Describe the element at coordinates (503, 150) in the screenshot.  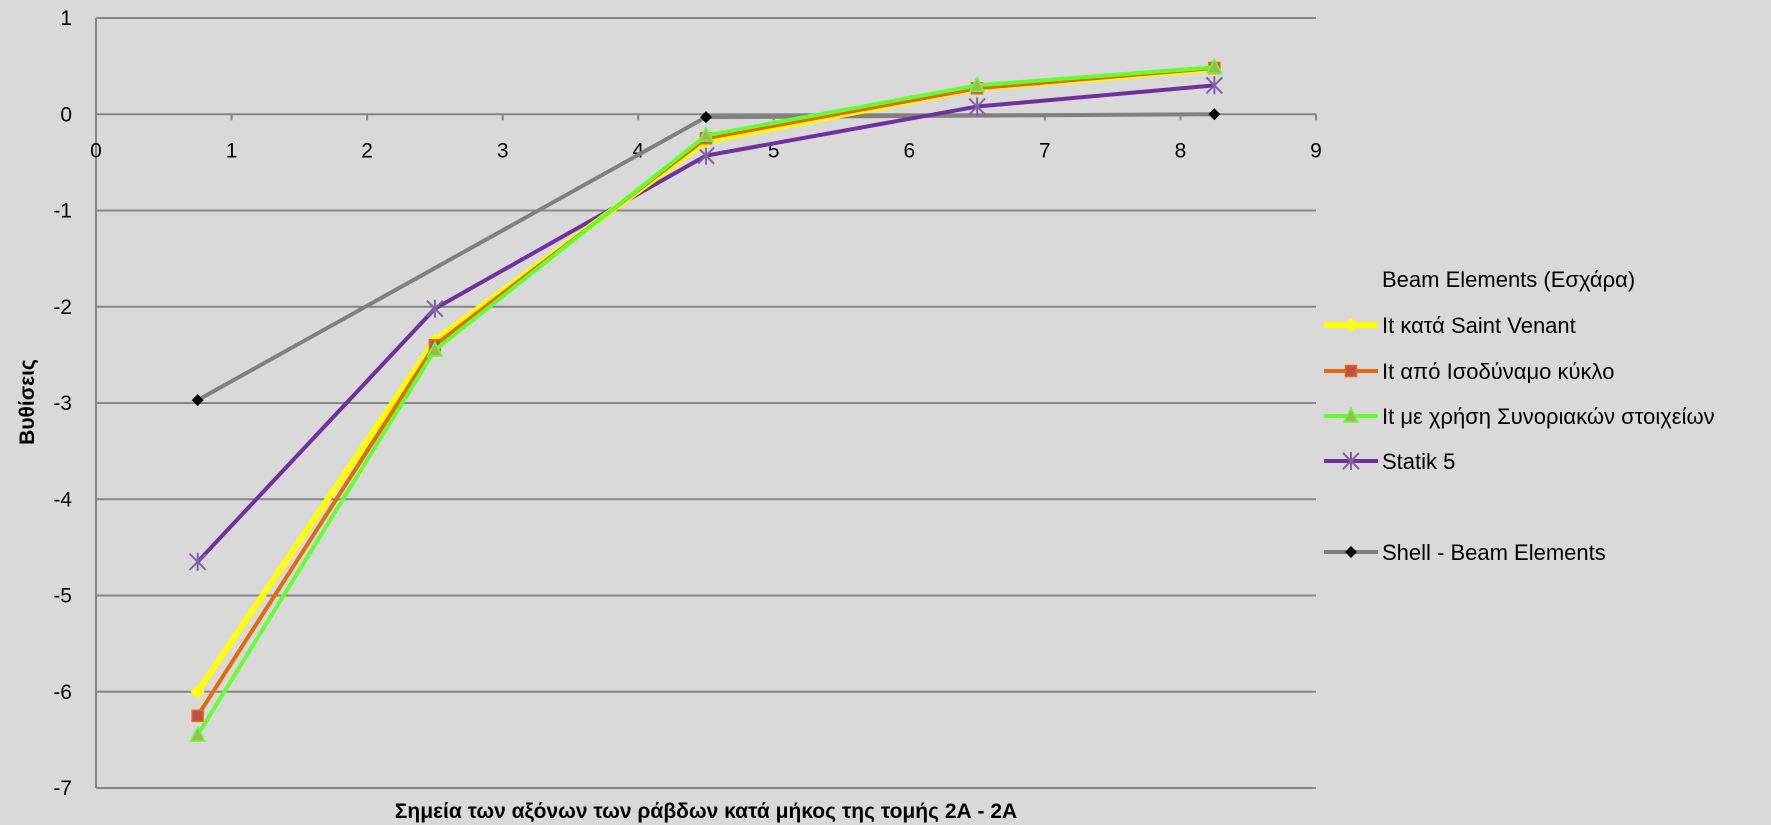
I see `x-tick-label: 3` at that location.